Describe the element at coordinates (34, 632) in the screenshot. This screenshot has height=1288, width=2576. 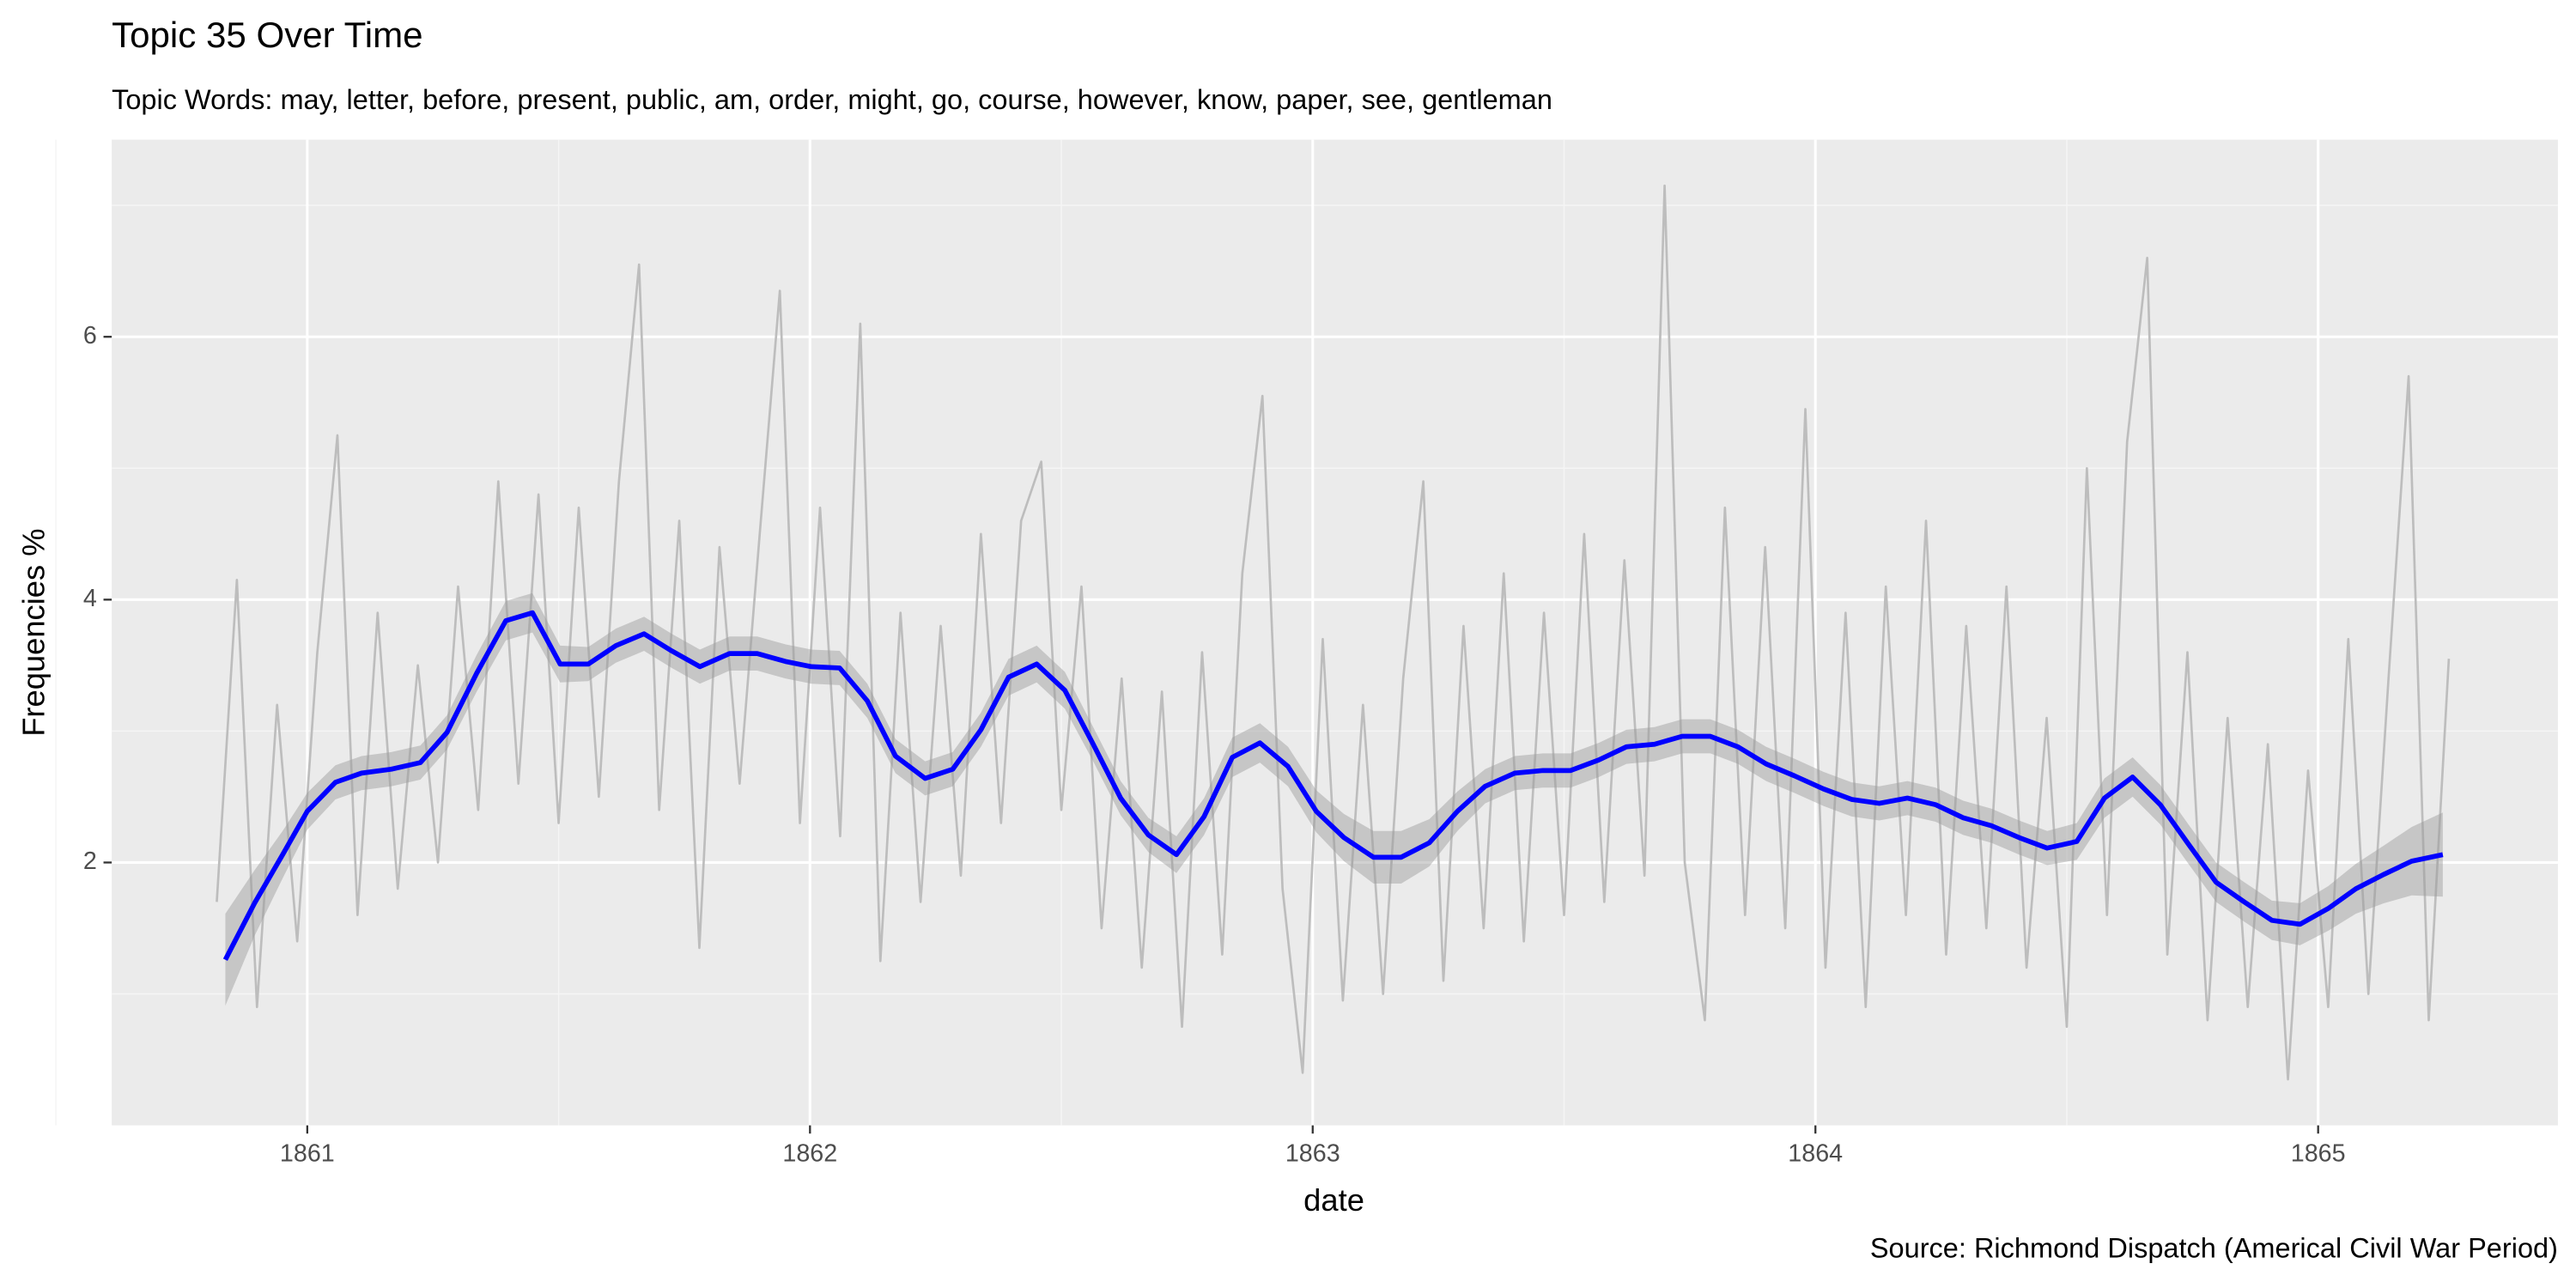
I see `y-axis-title: Frequencies %` at that location.